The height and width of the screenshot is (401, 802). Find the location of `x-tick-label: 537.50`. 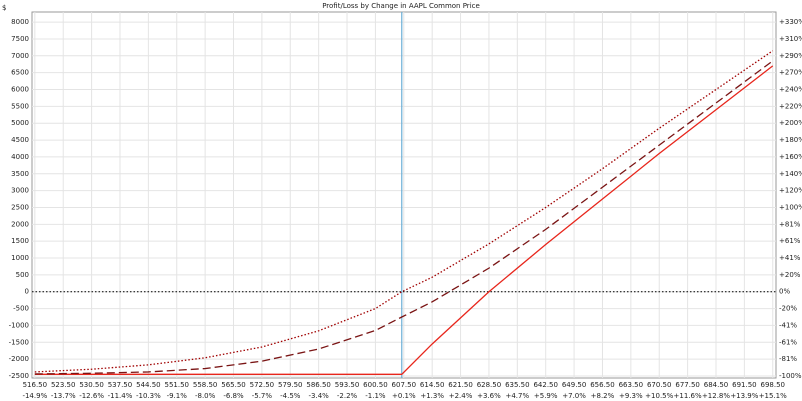

x-tick-label: 537.50 is located at coordinates (120, 385).